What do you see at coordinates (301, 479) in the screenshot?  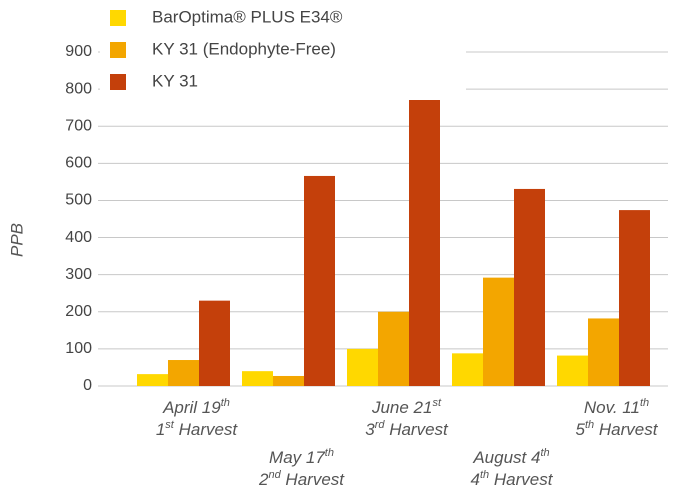 I see `x-tick-sublabel: 2nd Harvest` at bounding box center [301, 479].